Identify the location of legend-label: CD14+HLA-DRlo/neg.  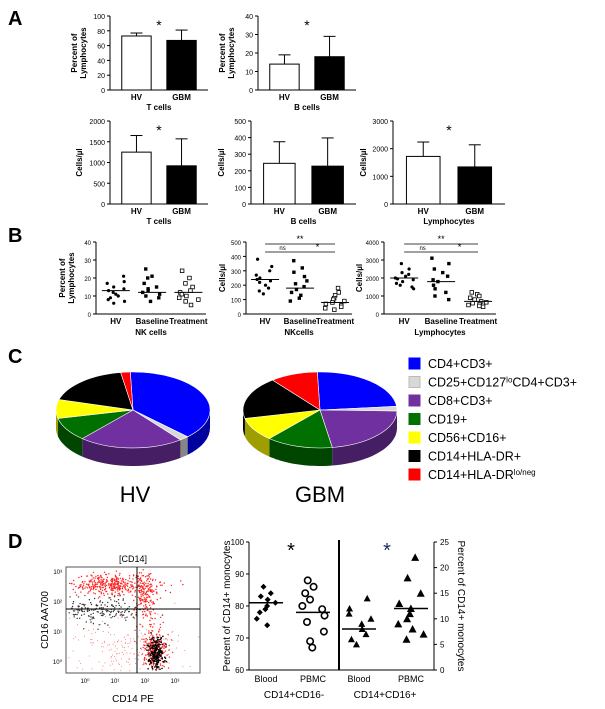
(482, 475).